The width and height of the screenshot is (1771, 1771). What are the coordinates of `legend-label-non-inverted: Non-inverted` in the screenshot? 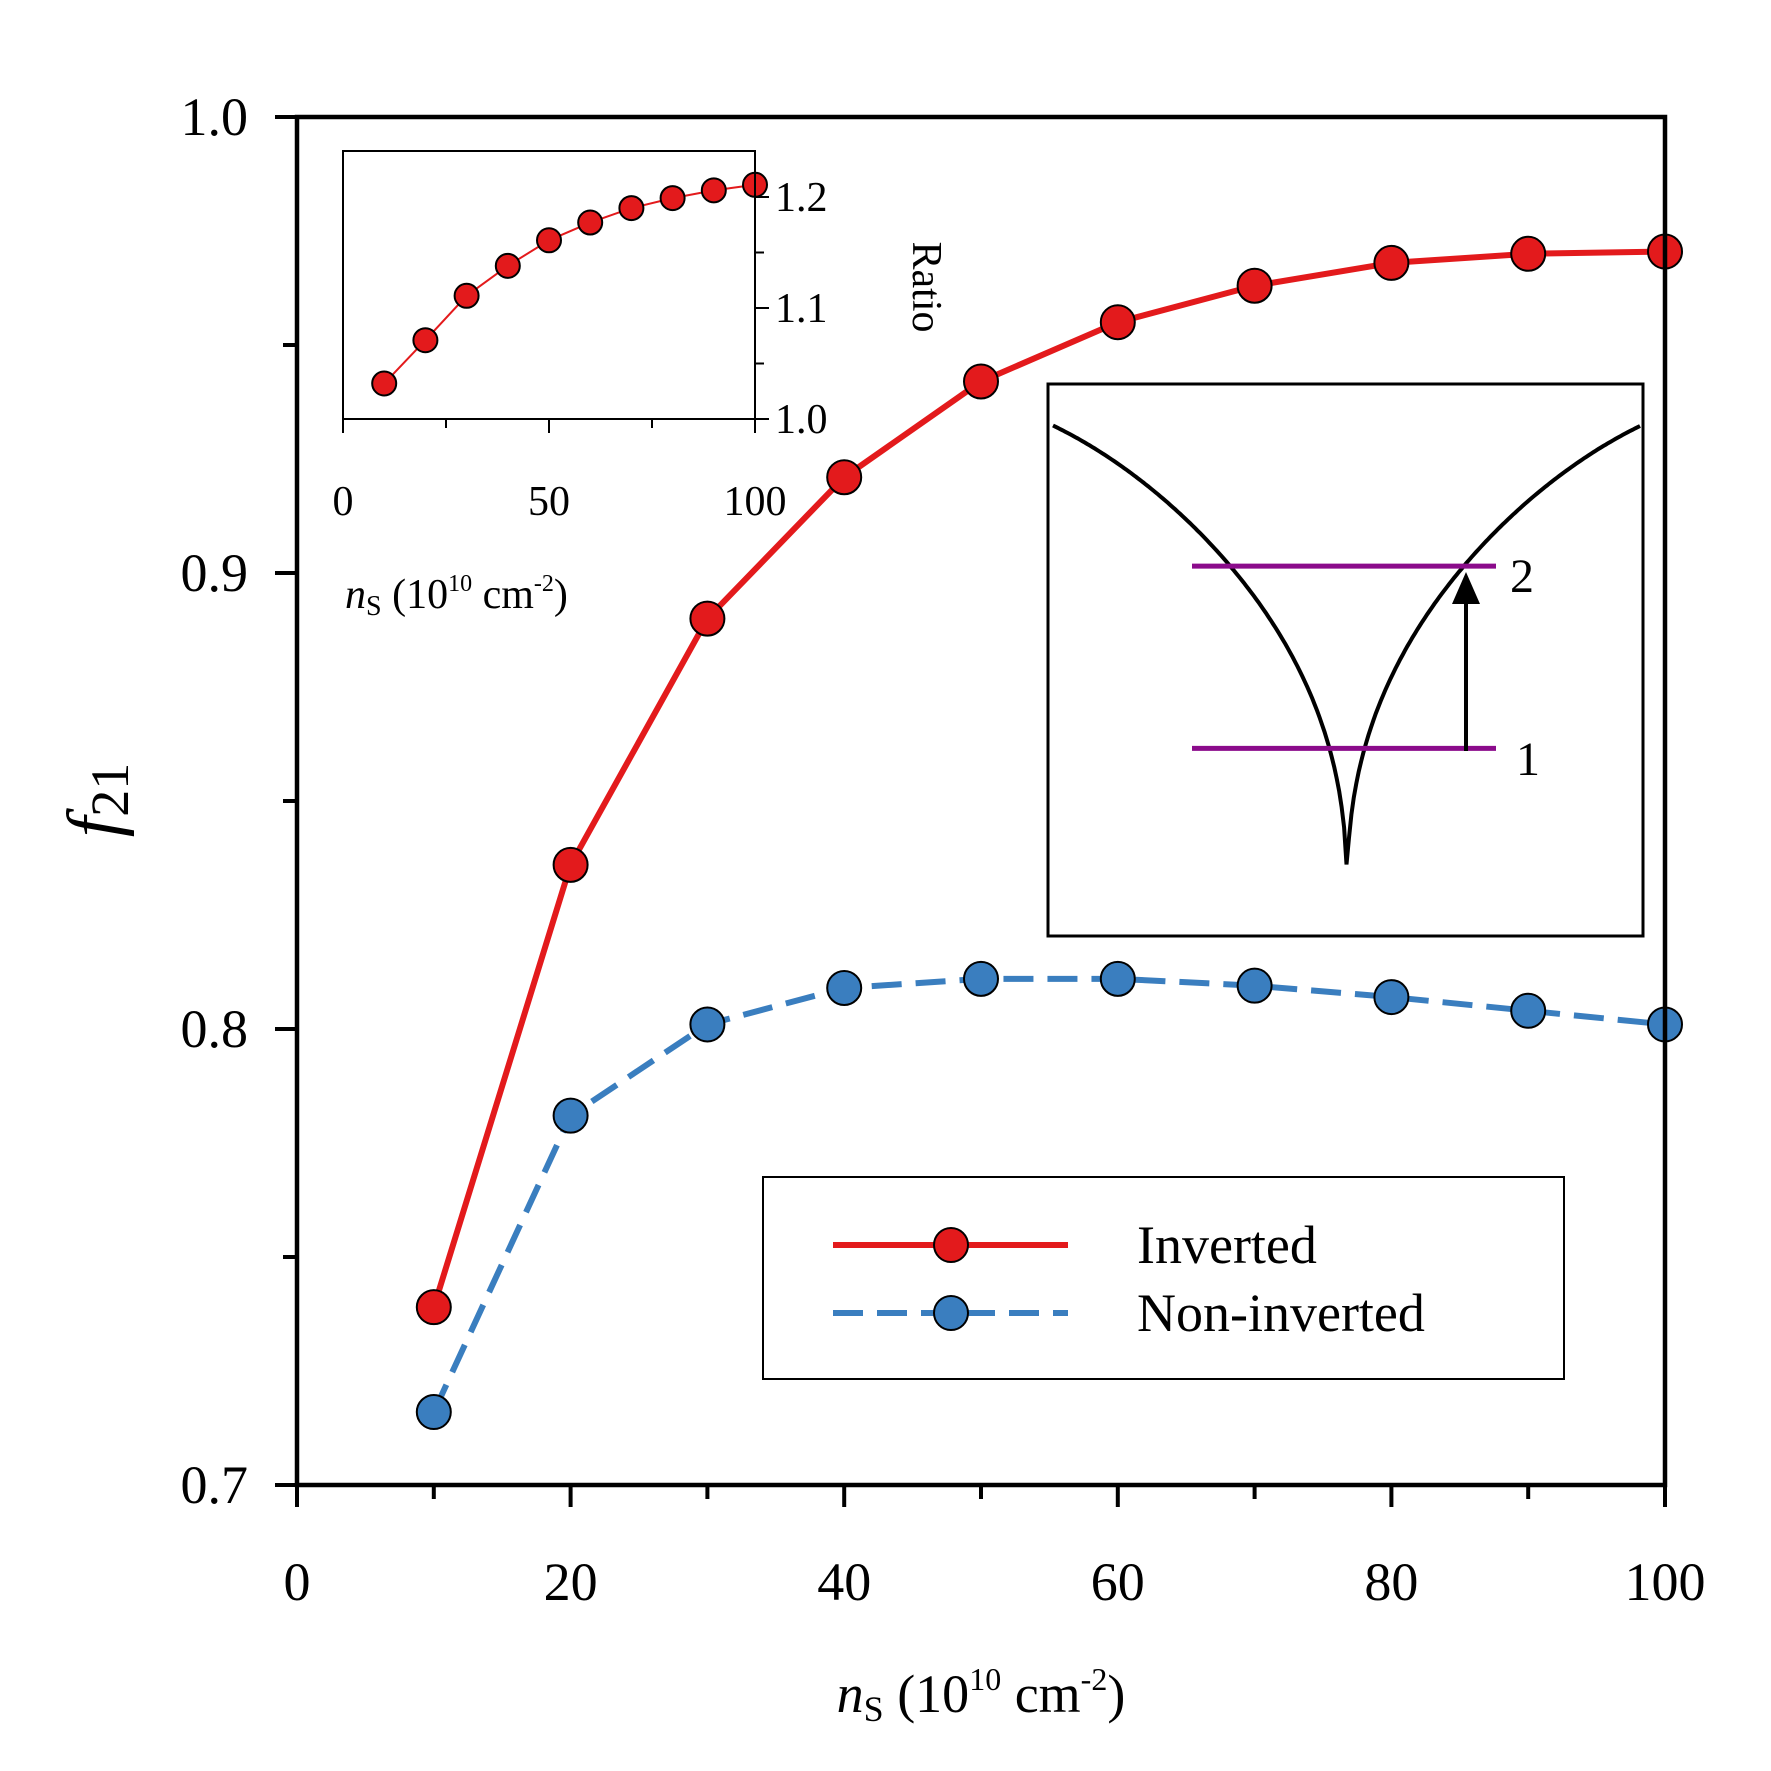 It's located at (1281, 1313).